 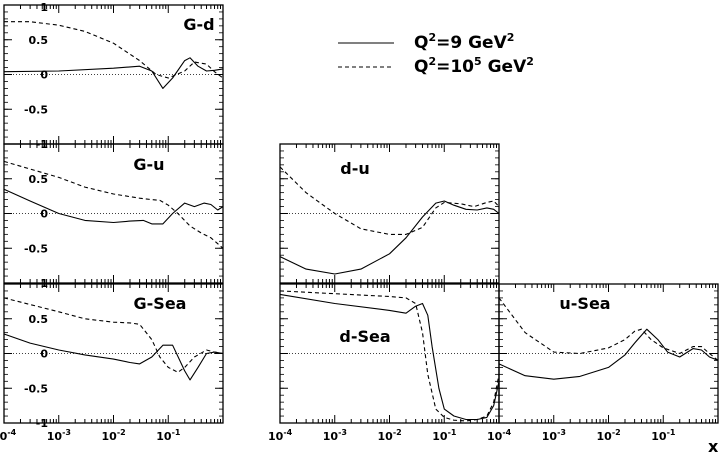 I want to click on panel-d-sea: d-Sea, so click(x=389, y=353).